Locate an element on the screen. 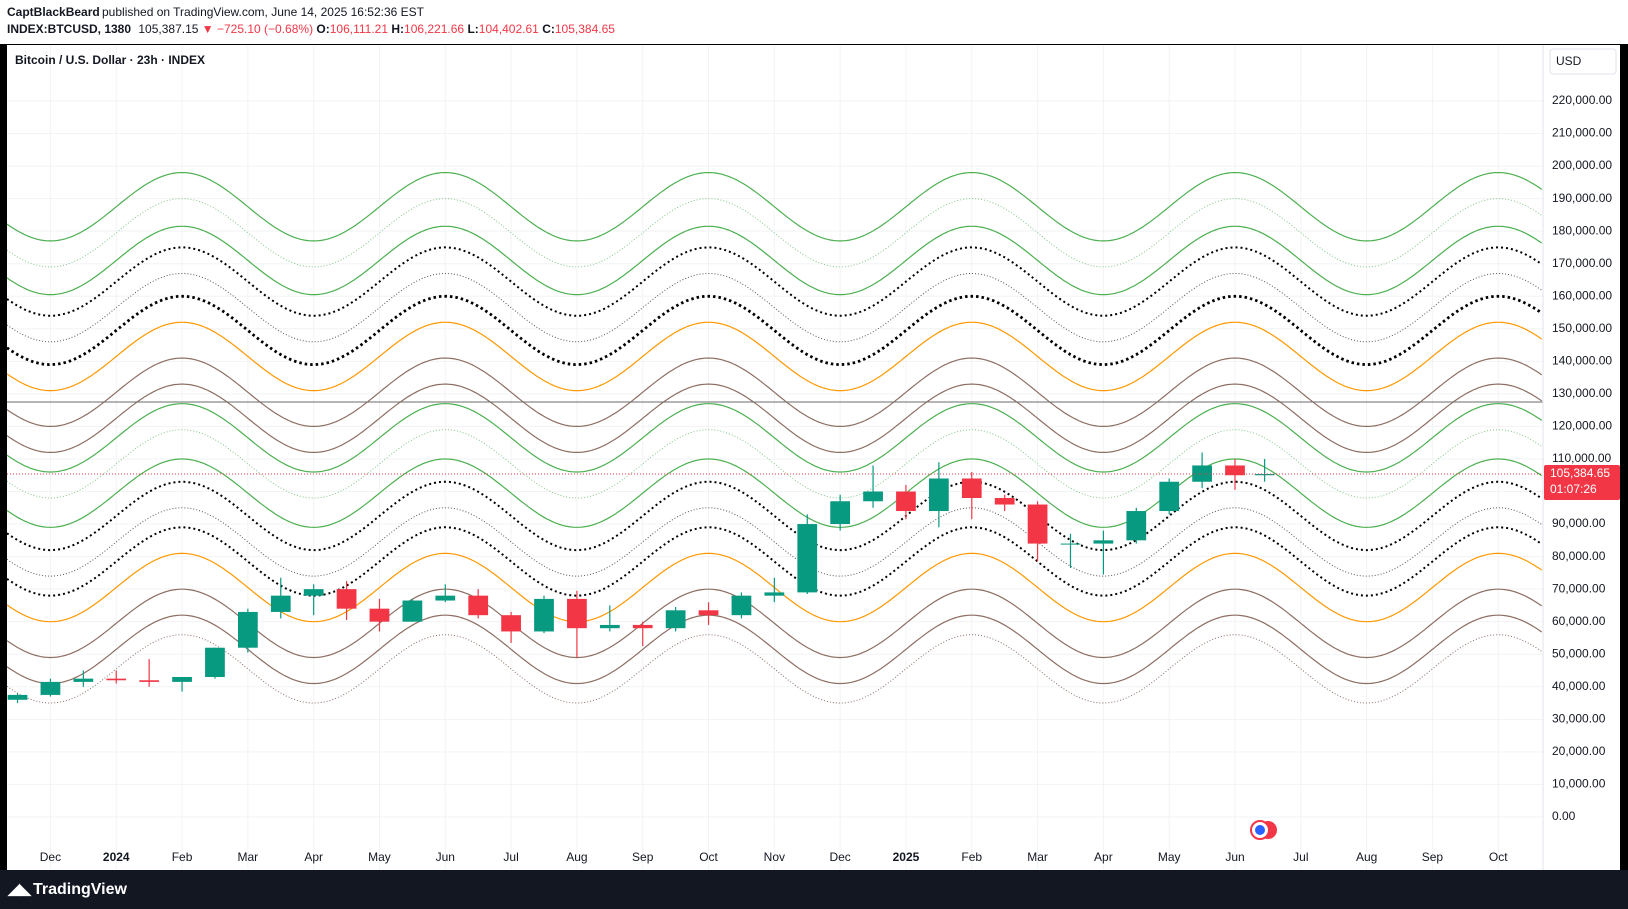 The width and height of the screenshot is (1628, 909). y-tick-label: 70,000.00 is located at coordinates (1579, 588).